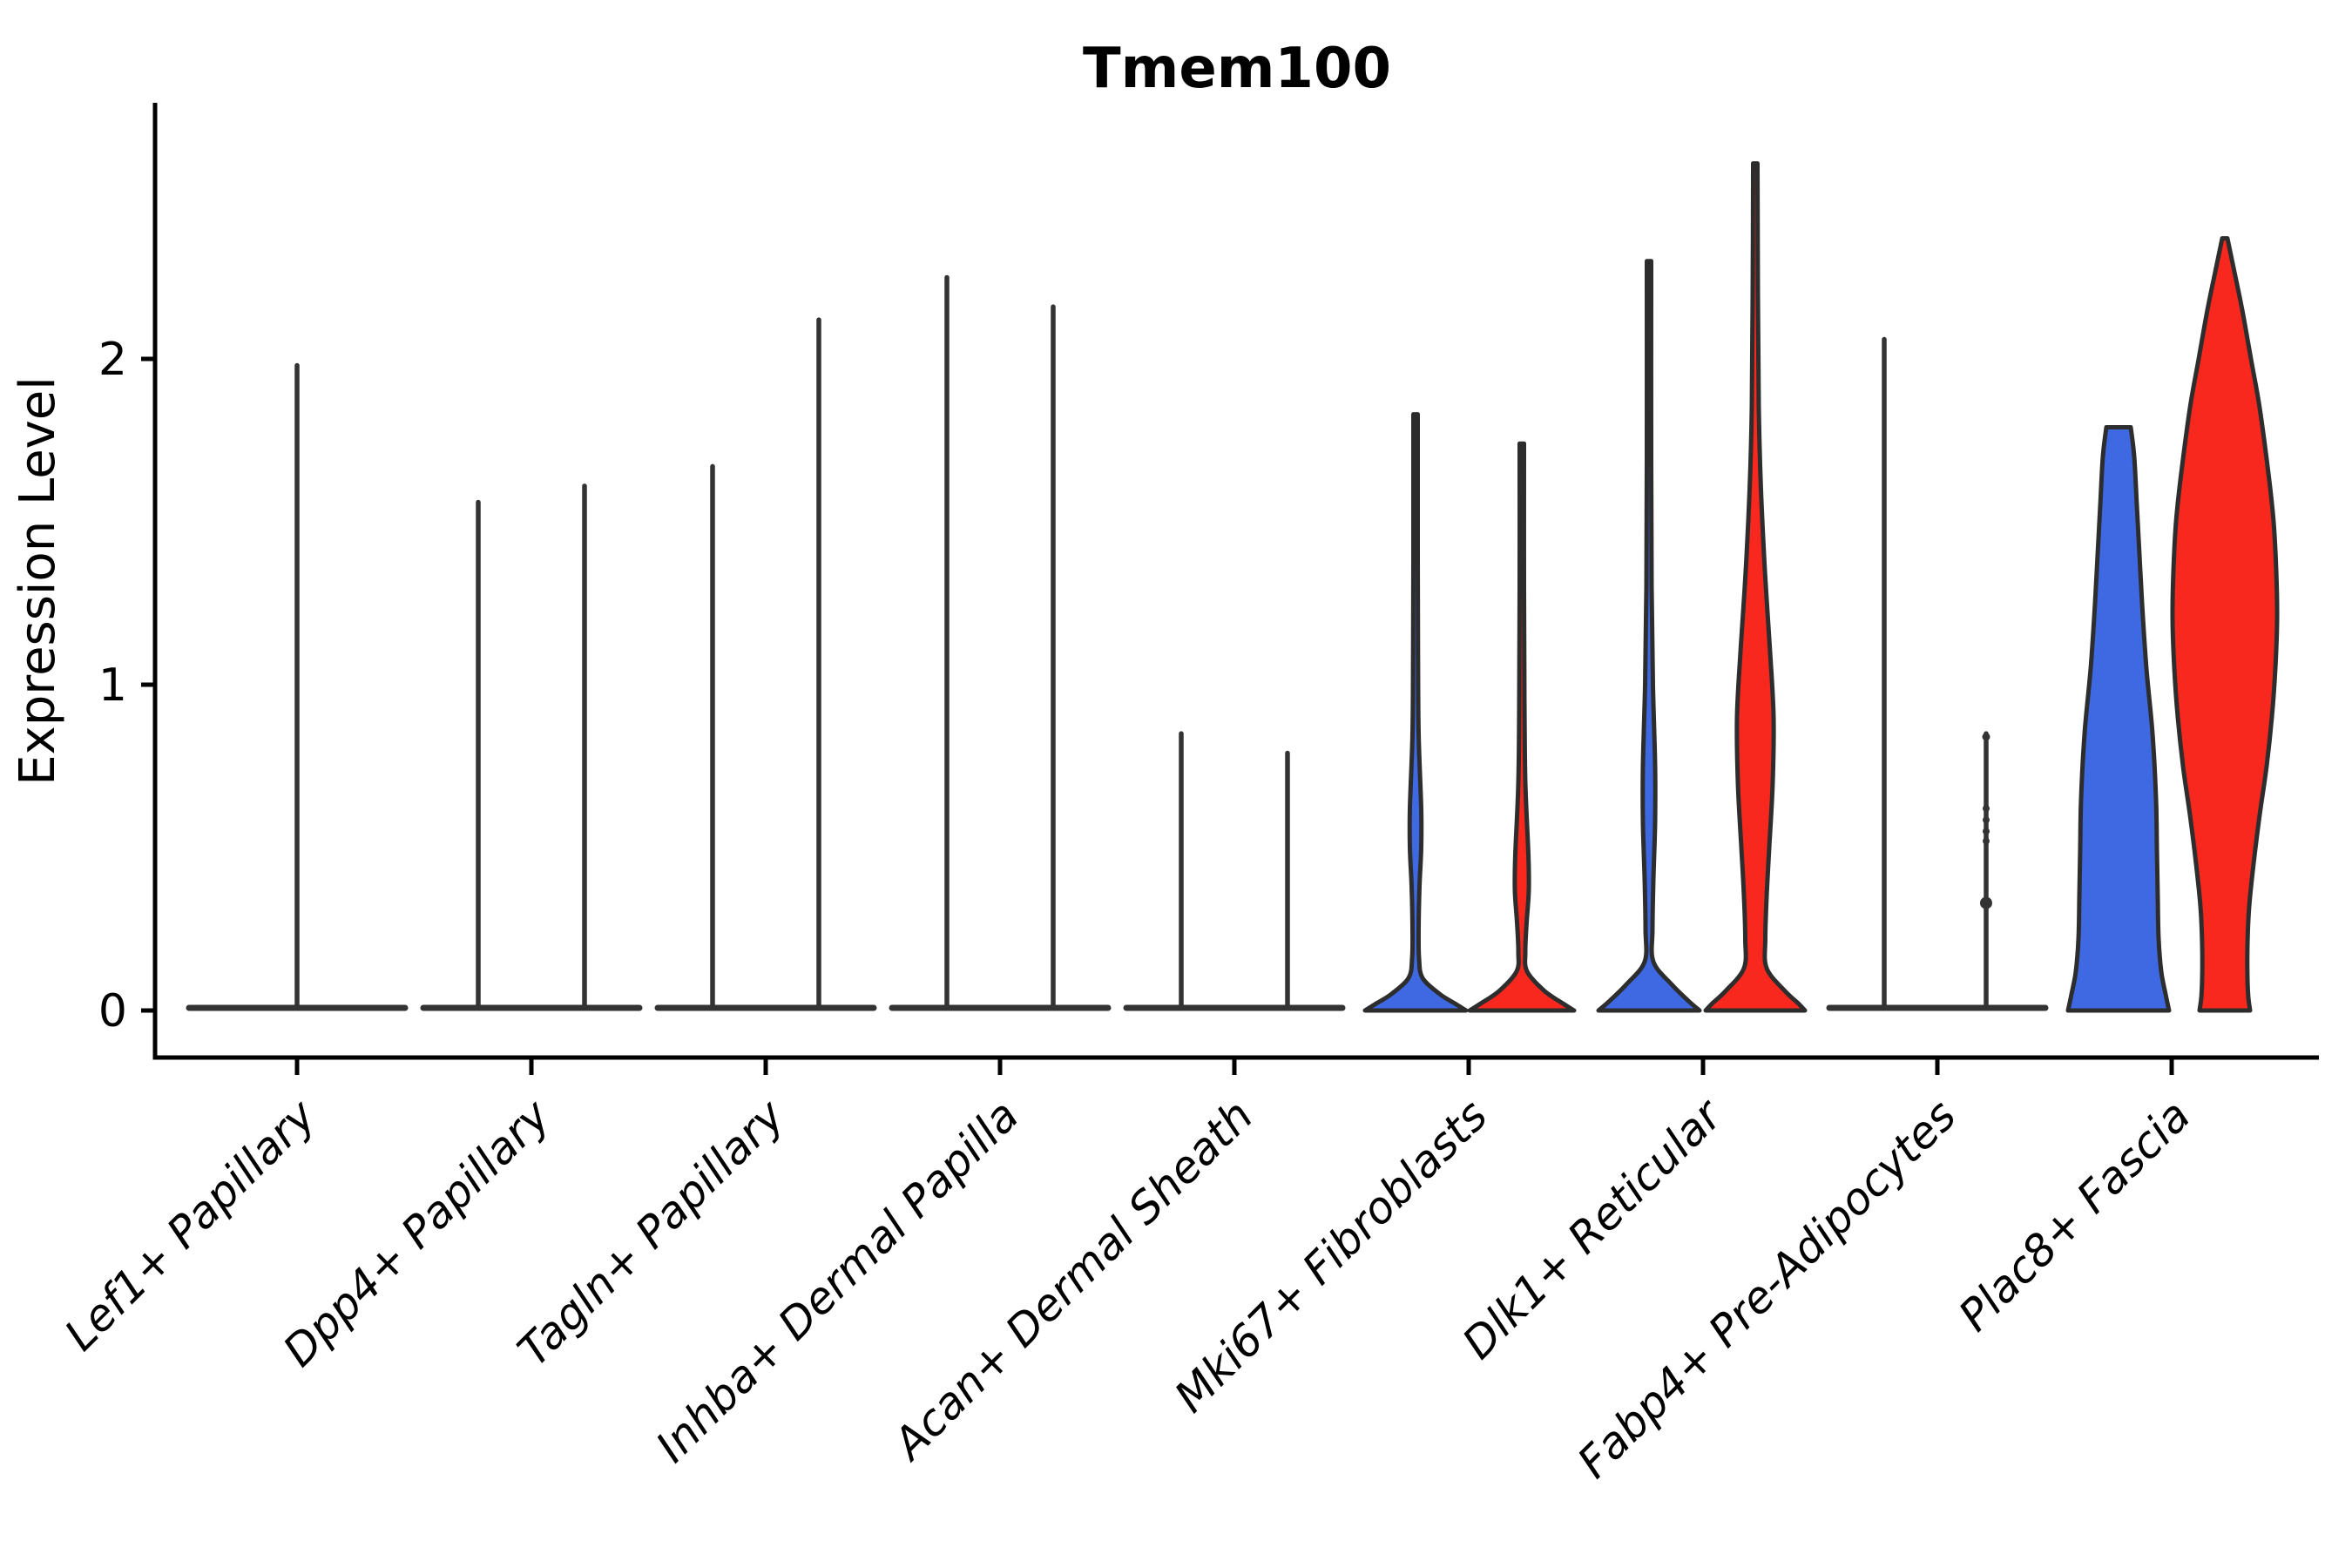  Describe the element at coordinates (1415, 712) in the screenshot. I see `violin-5-blue` at that location.